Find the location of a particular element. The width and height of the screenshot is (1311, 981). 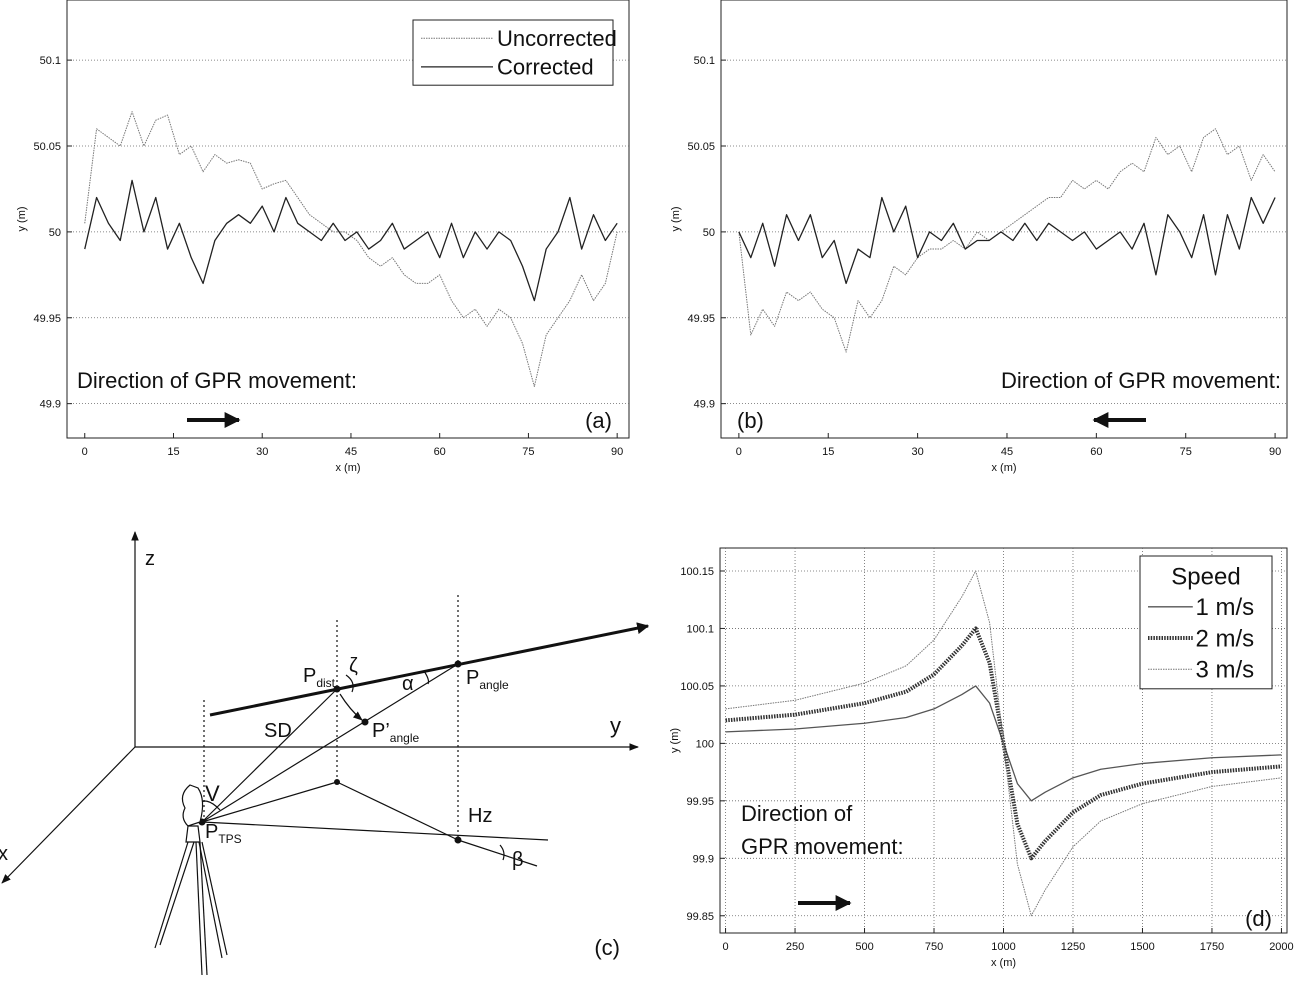

x-tick-label: 2000 is located at coordinates (1281, 947).